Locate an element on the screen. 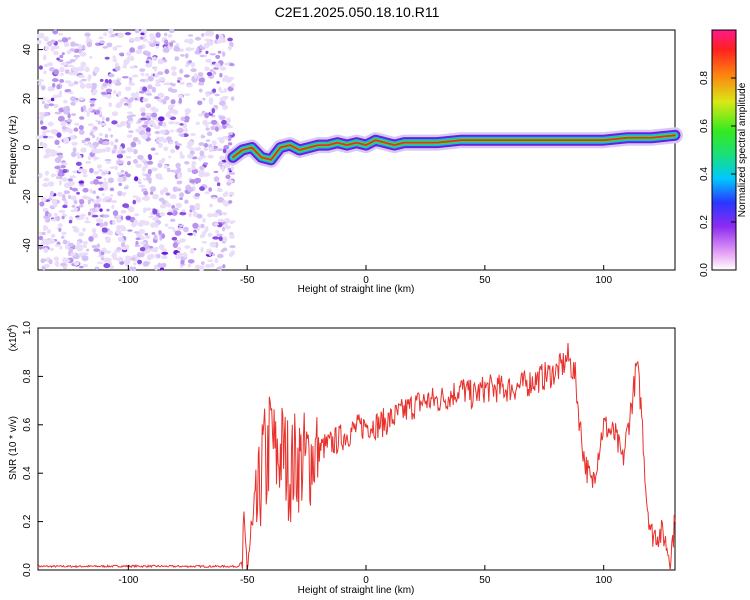 The width and height of the screenshot is (750, 600). heatmap-x-ticks: -100 -50 0 50 100 is located at coordinates (365, 275).